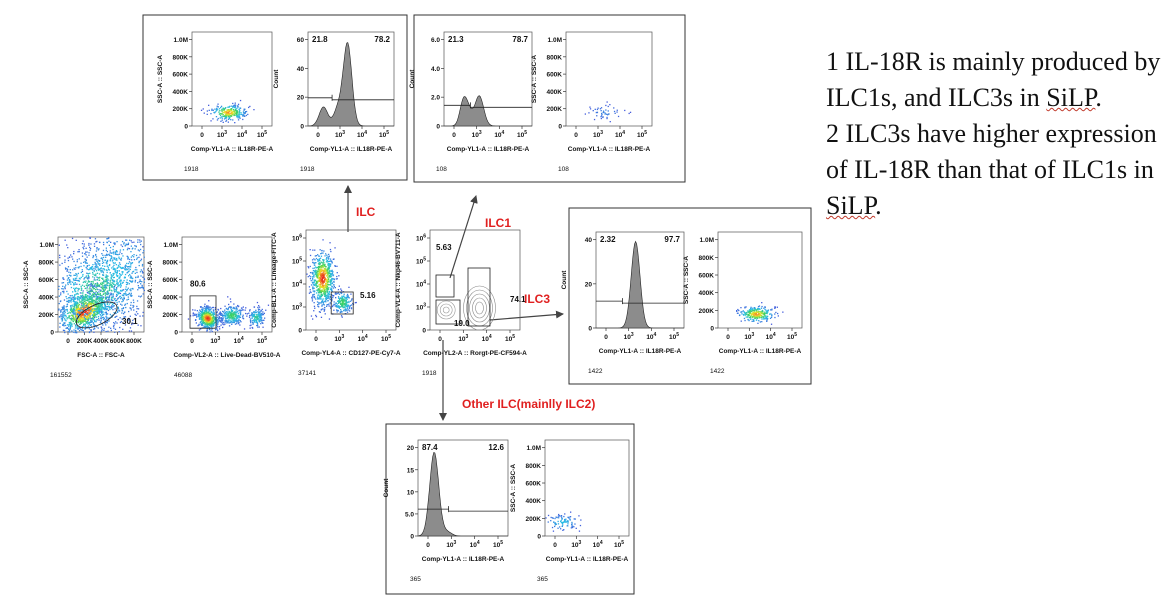  Describe the element at coordinates (297, 284) in the screenshot. I see `y-tick-label: 104` at that location.